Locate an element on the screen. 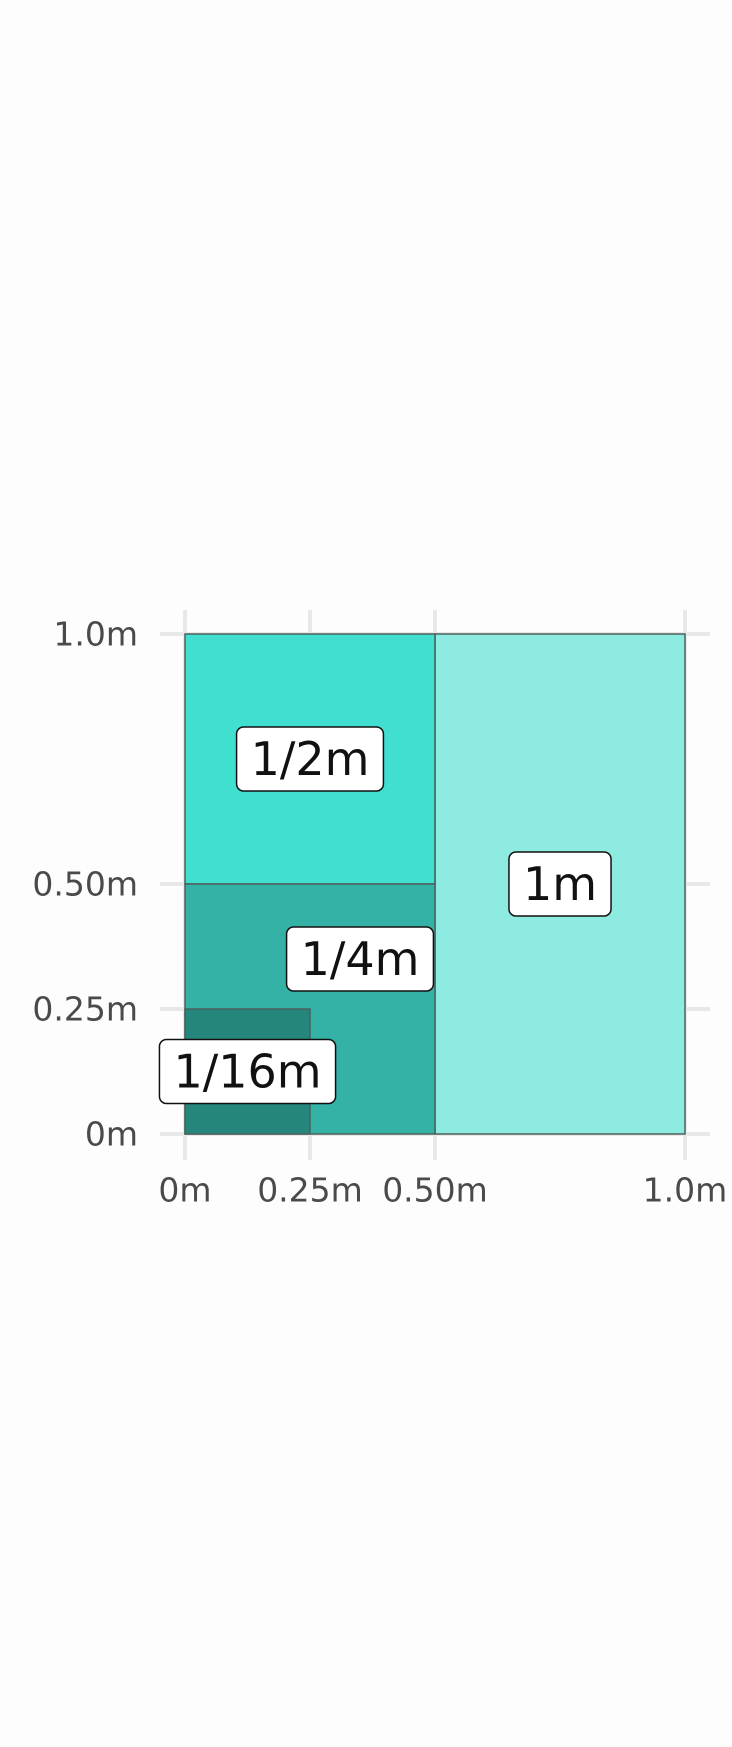  x-tick-label-0: 0m is located at coordinates (184, 1190).